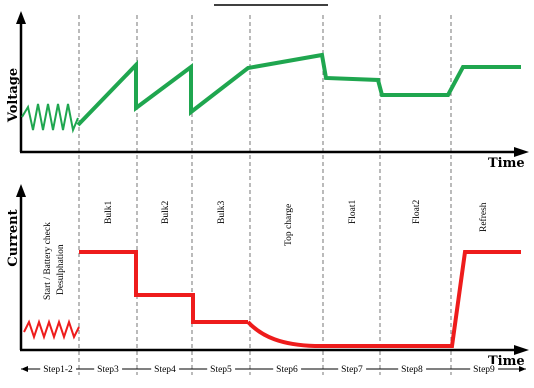 This screenshot has height=388, width=534. I want to click on phase-label-bulk1: Bulk1, so click(109, 212).